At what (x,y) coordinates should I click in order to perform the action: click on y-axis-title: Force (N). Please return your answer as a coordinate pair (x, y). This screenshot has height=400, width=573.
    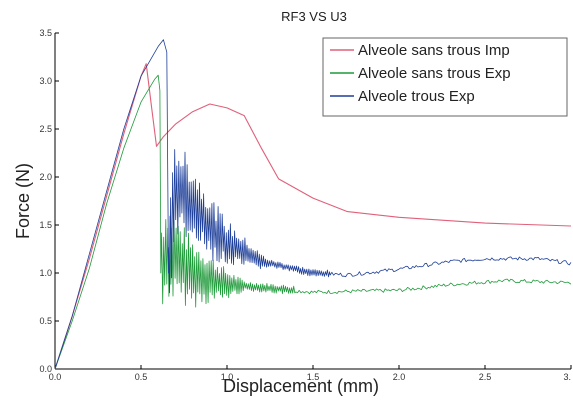
    Looking at the image, I should click on (23, 201).